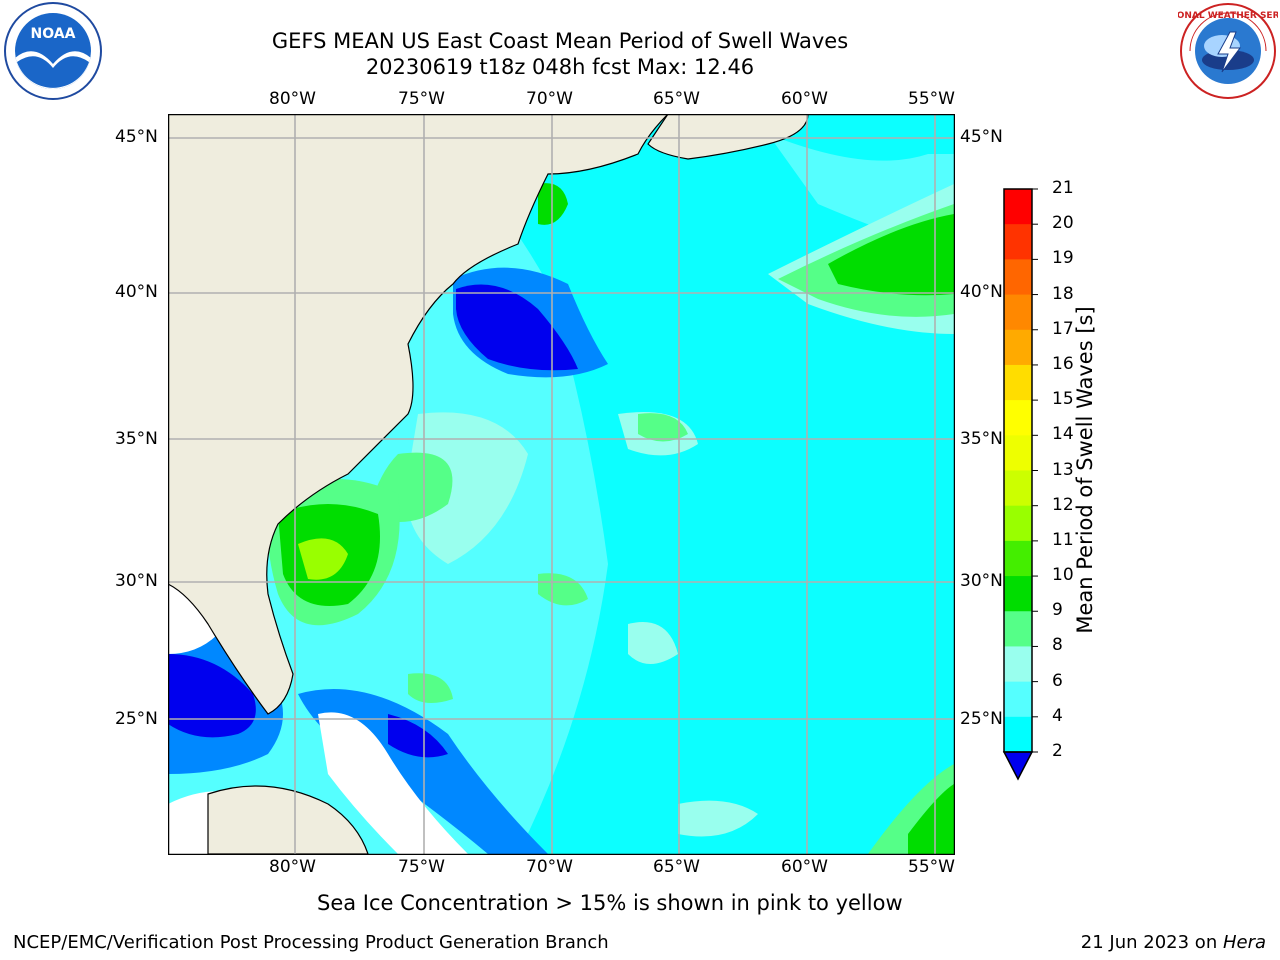 This screenshot has width=1280, height=960. I want to click on swell-zone-under-2s-bahamas, so click(418, 736).